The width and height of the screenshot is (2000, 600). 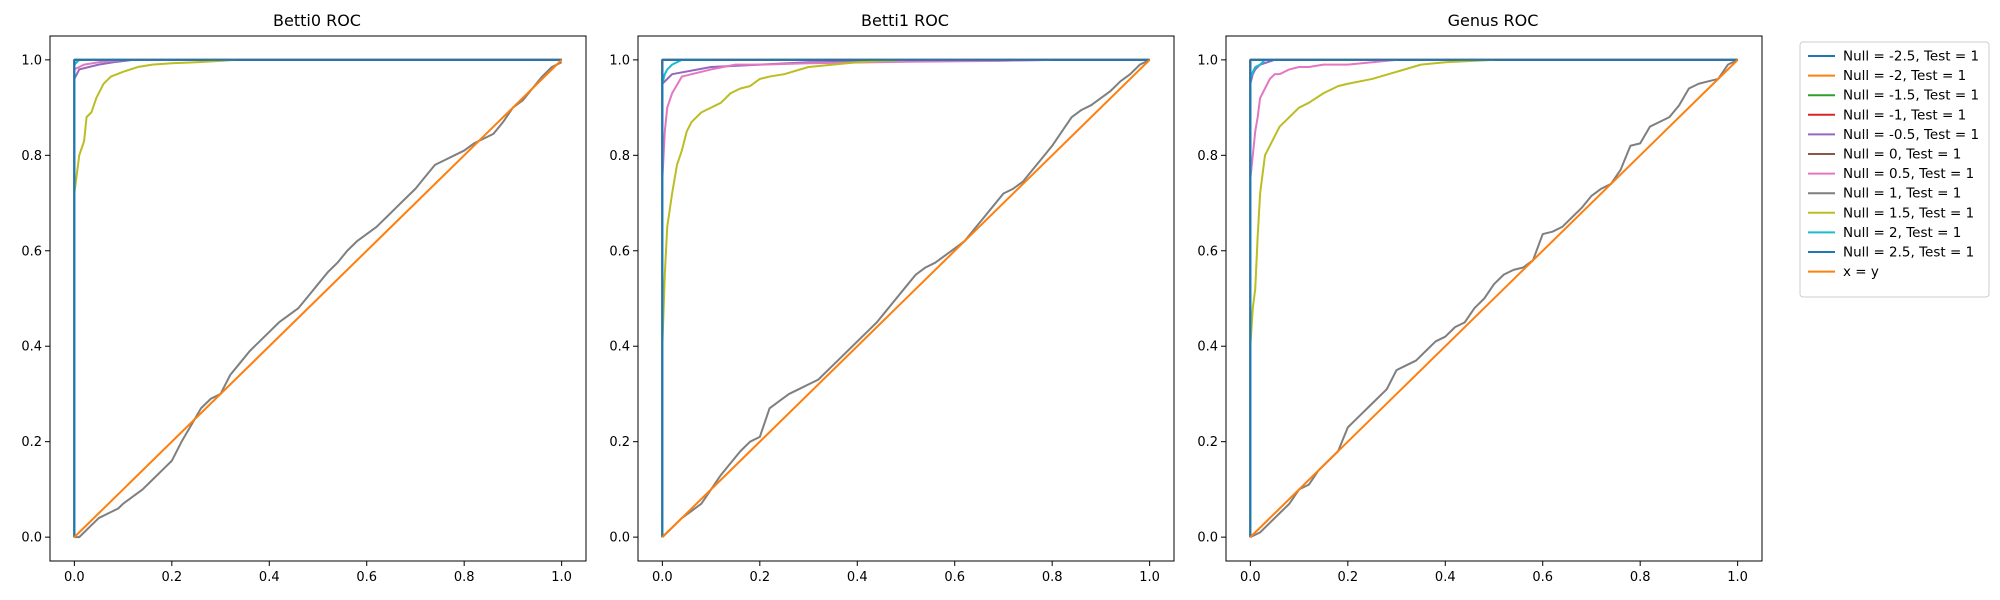 I want to click on legend-item: Null = 0, Test = 1, so click(x=1884, y=155).